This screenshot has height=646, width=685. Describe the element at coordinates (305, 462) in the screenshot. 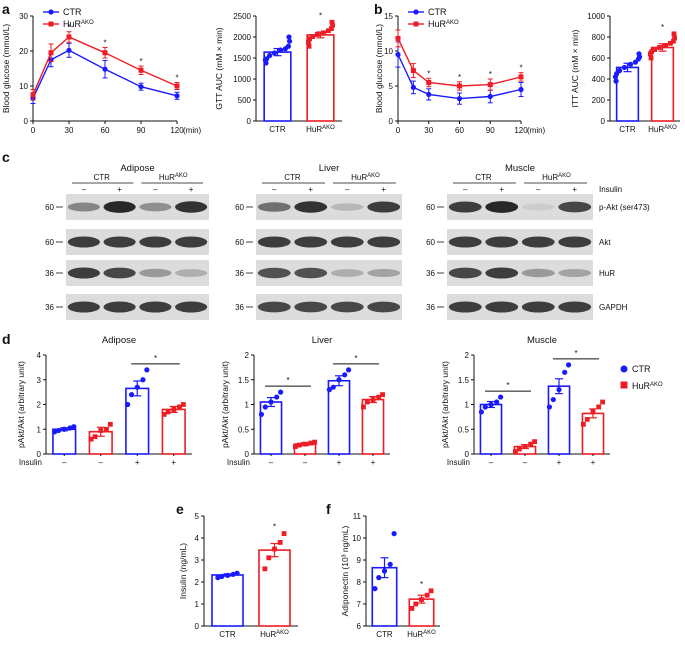

I see `insulin-sign: –` at that location.